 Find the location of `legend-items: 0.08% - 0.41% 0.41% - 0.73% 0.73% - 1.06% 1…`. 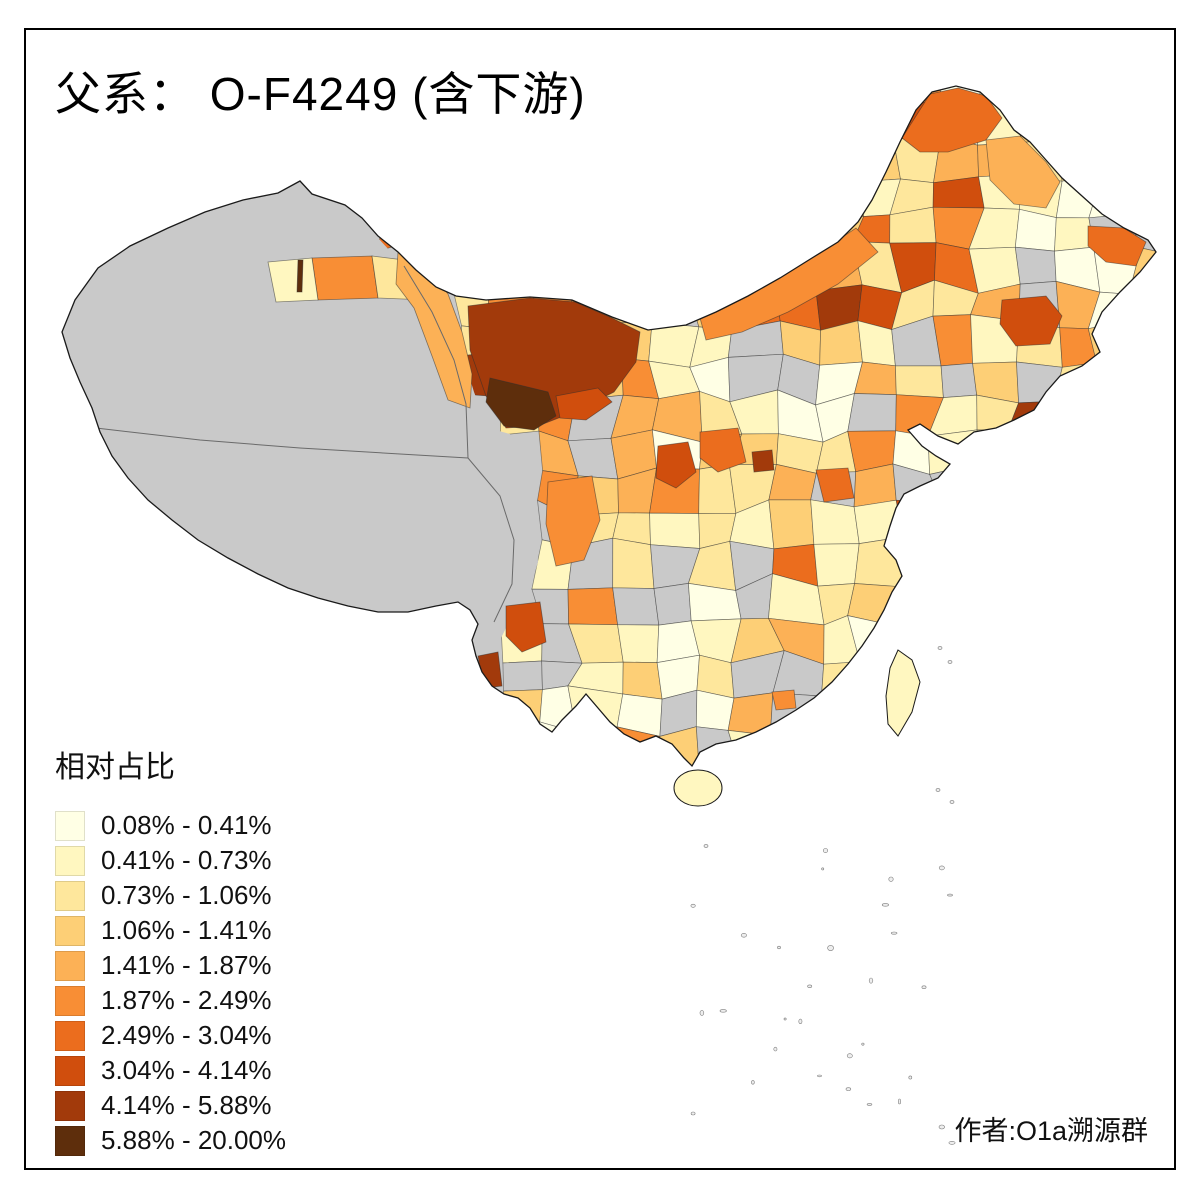

legend-items: 0.08% - 0.41% 0.41% - 0.73% 0.73% - 1.06% 1… is located at coordinates (170, 983).